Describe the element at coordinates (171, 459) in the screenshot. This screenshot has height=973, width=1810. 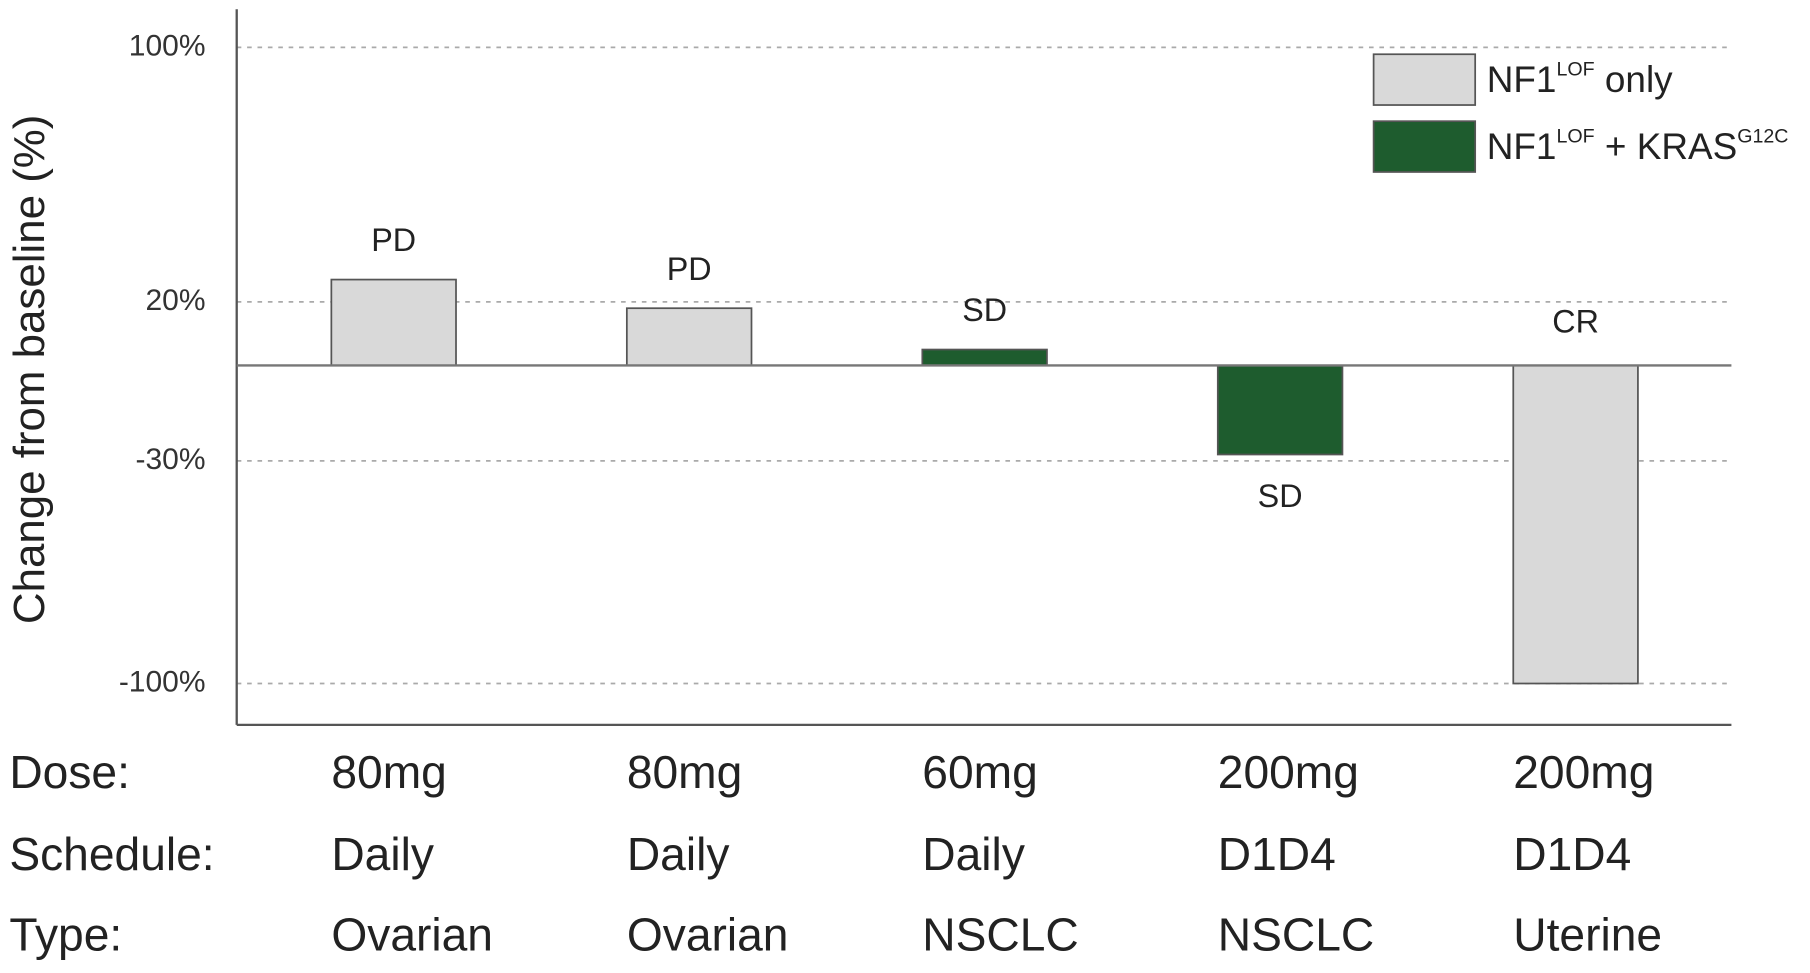
I see `y-tick-label: -30%` at that location.